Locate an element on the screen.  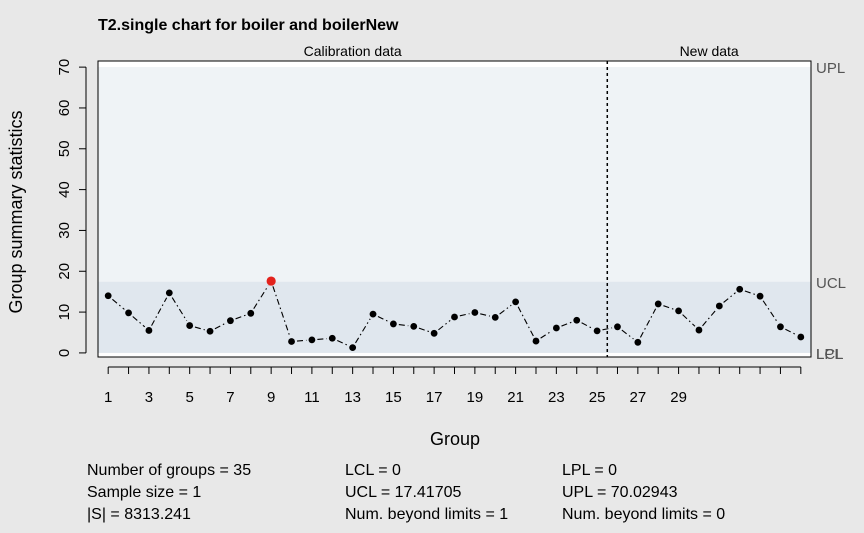
y-tick-label: 50 is located at coordinates (64, 148).